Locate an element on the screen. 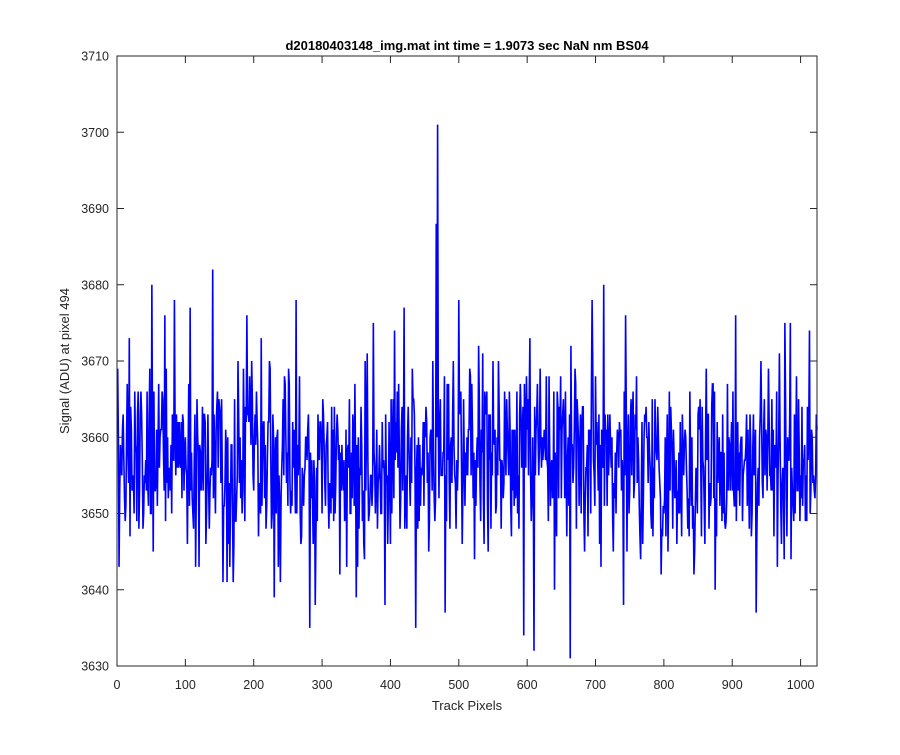 Image resolution: width=900 pixels, height=755 pixels. x-tick-label: 500 is located at coordinates (458, 685).